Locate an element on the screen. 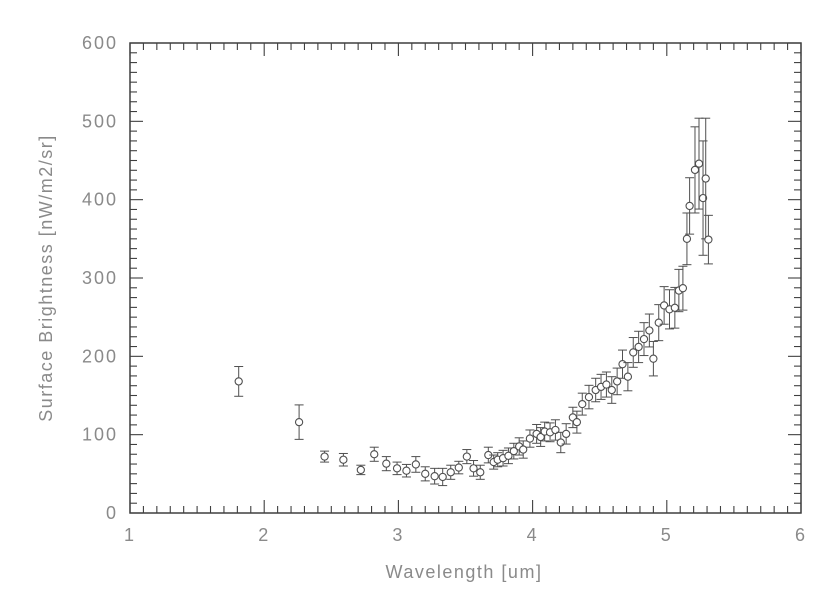 Image resolution: width=840 pixels, height=600 pixels. y-tick-label: 400 is located at coordinates (100, 200).